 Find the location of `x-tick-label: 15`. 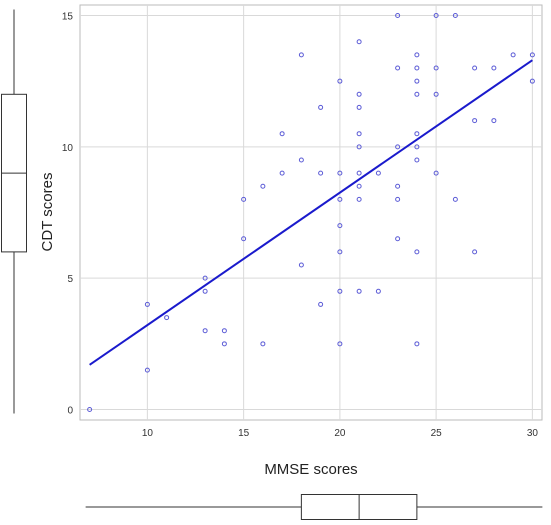

x-tick-label: 15 is located at coordinates (244, 433).